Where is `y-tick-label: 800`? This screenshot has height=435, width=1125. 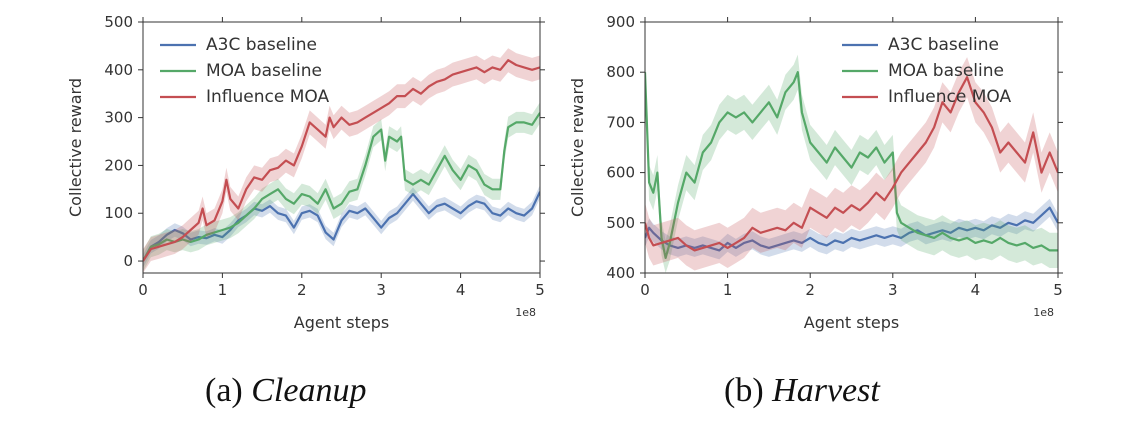 y-tick-label: 800 is located at coordinates (620, 72).